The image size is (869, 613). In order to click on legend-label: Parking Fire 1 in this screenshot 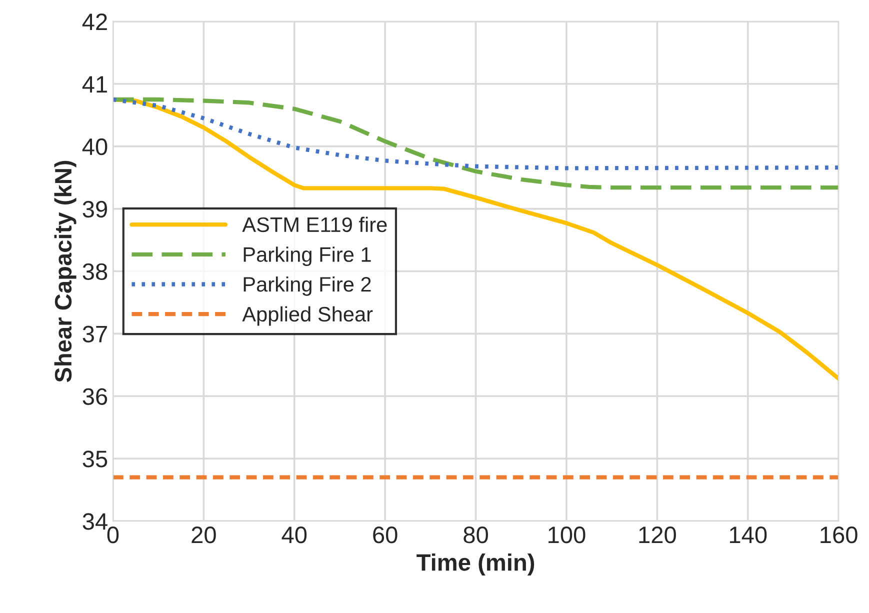, I will do `click(307, 256)`.